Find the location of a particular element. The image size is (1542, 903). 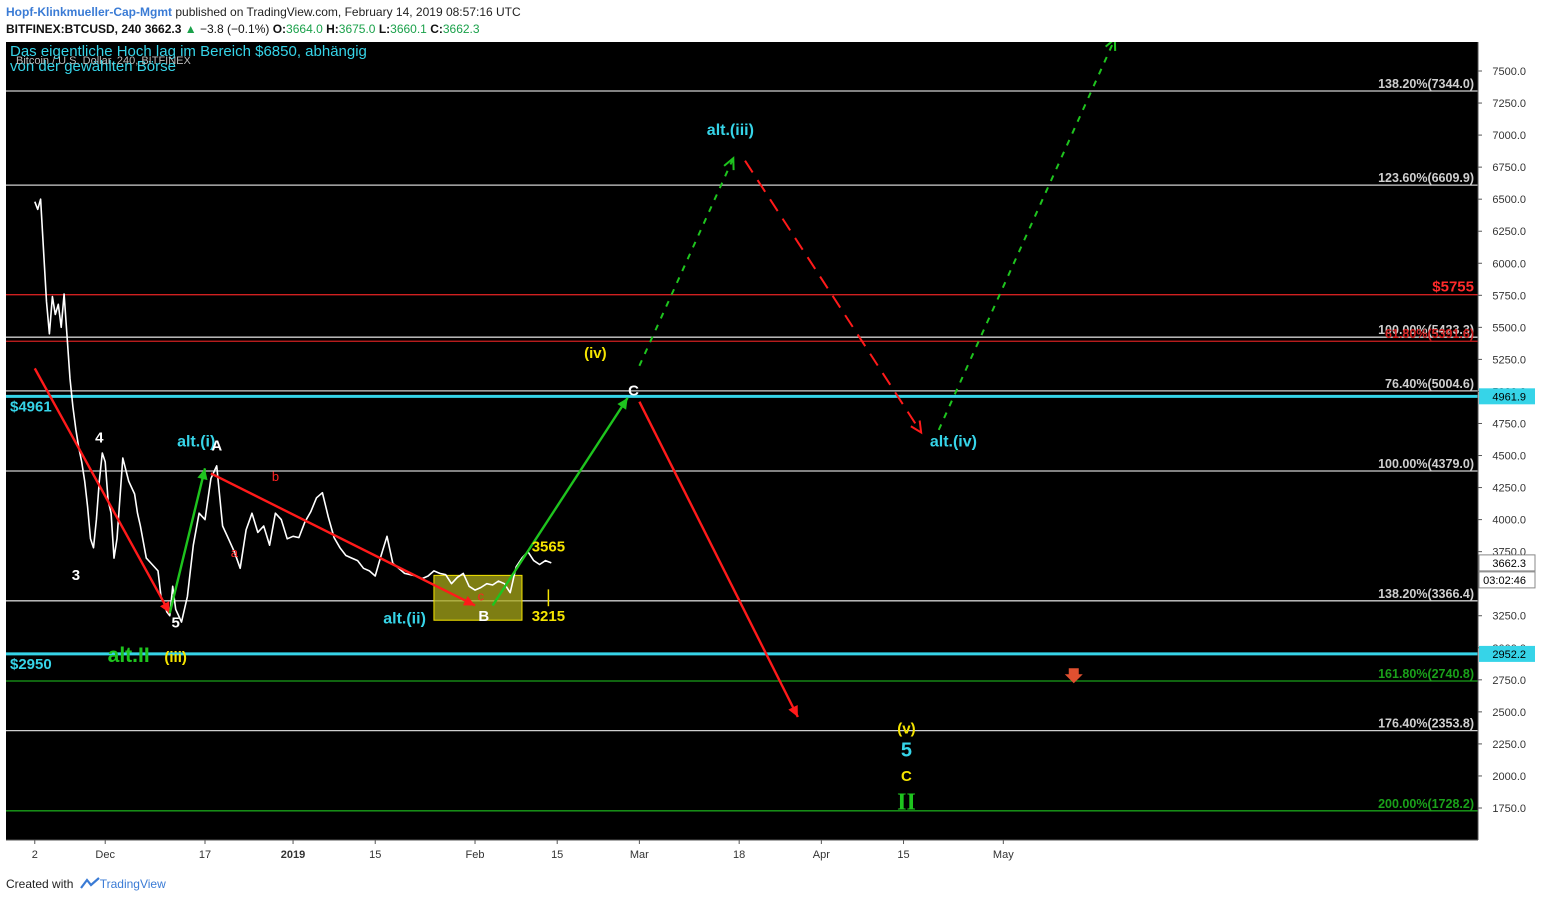

time-axis-bg is located at coordinates (771, 854).